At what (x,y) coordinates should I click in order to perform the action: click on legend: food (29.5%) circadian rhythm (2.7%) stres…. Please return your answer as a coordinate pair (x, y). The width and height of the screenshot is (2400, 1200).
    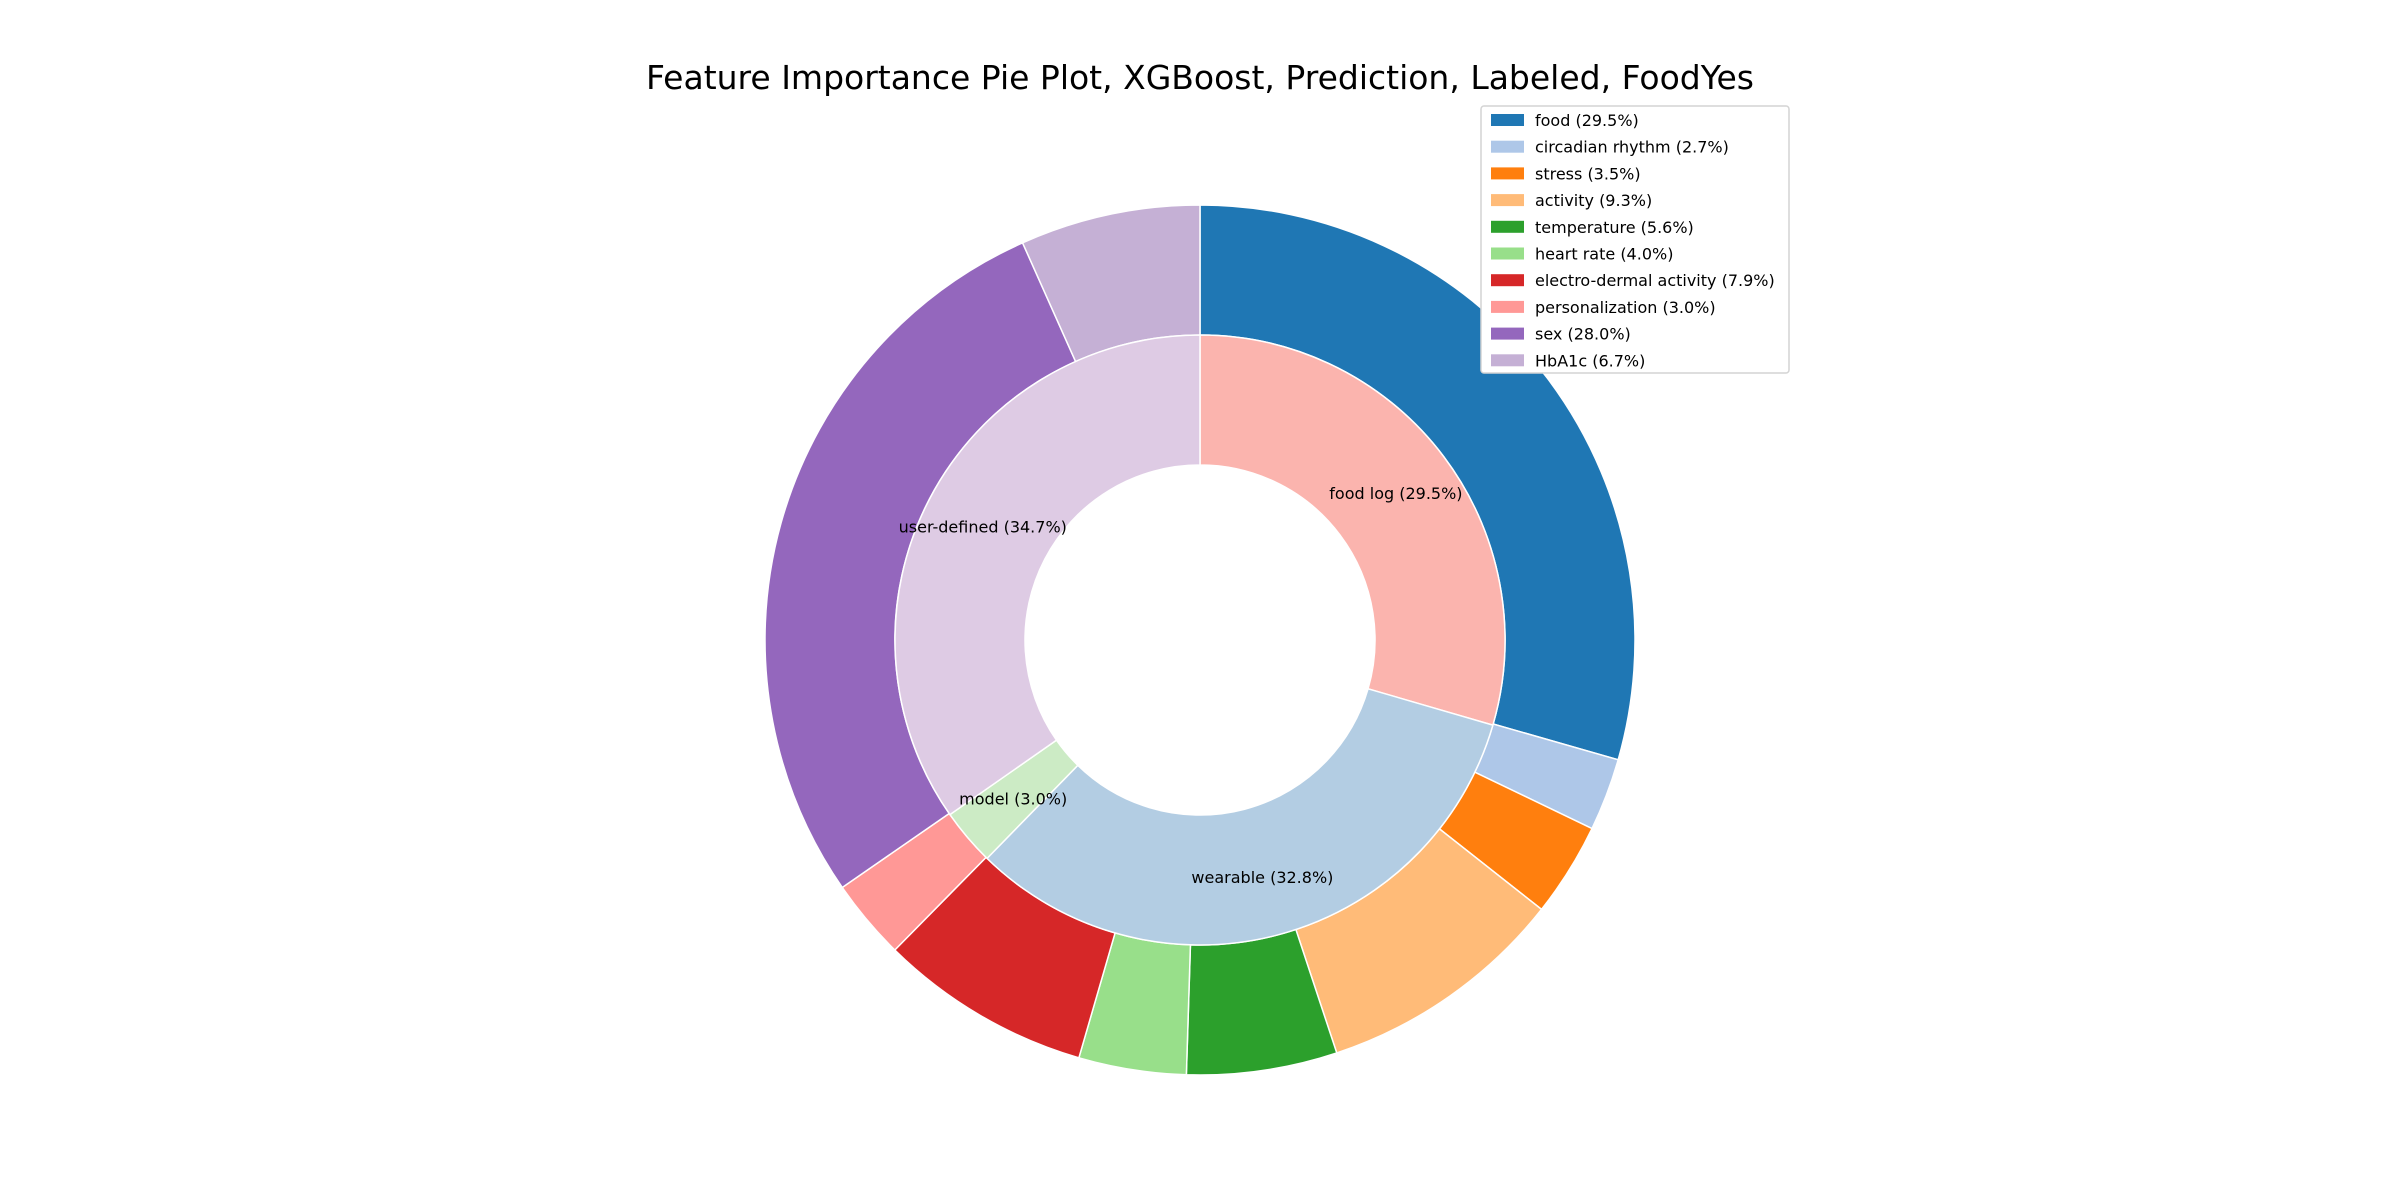
    Looking at the image, I should click on (1635, 239).